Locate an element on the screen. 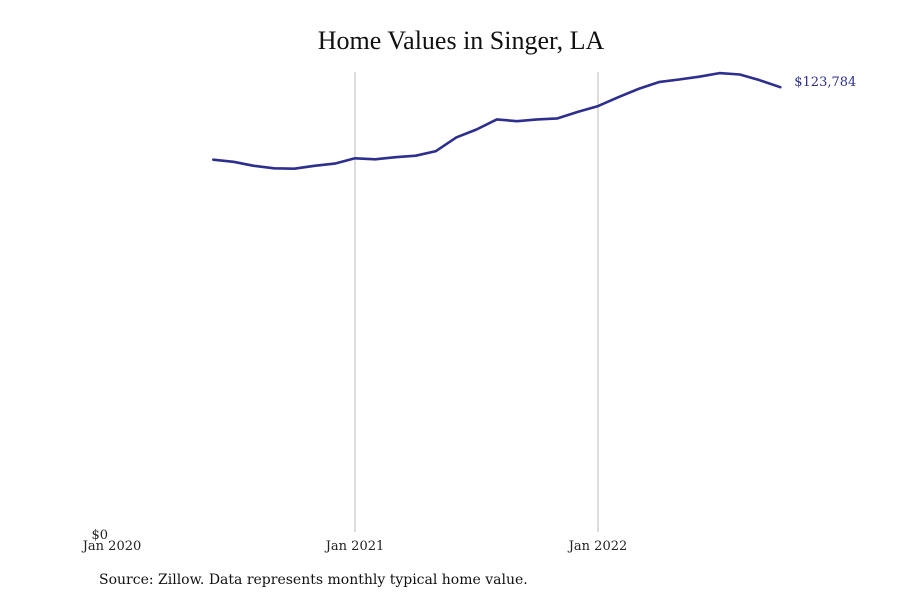 This screenshot has height=600, width=900. home-value-line is located at coordinates (497, 120).